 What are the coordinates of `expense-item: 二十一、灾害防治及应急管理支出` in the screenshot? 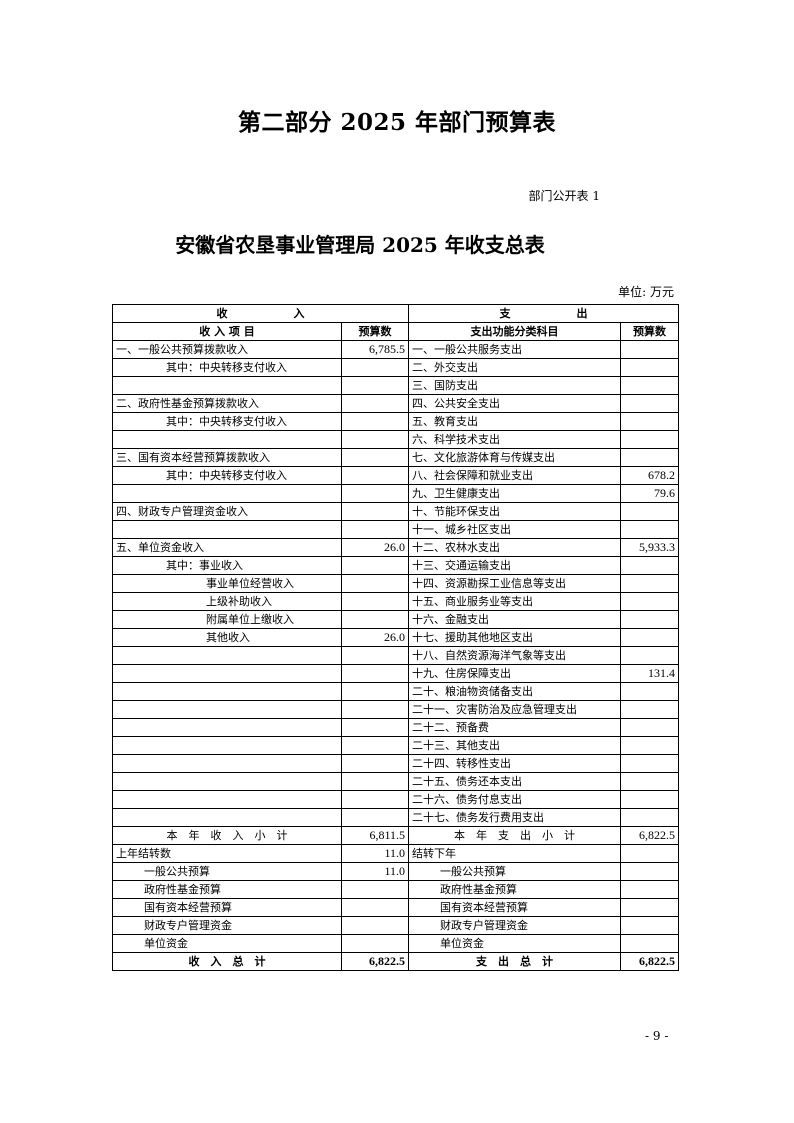 It's located at (514, 709).